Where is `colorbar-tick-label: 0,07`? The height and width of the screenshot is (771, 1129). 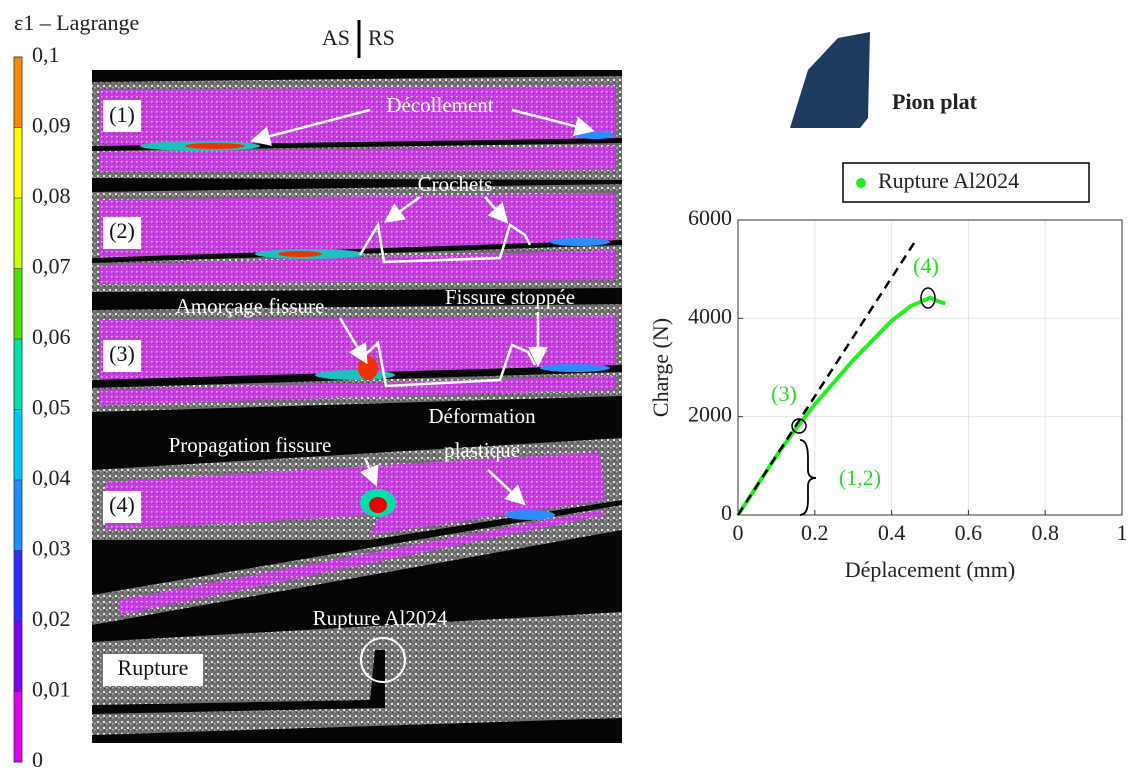 colorbar-tick-label: 0,07 is located at coordinates (51, 266).